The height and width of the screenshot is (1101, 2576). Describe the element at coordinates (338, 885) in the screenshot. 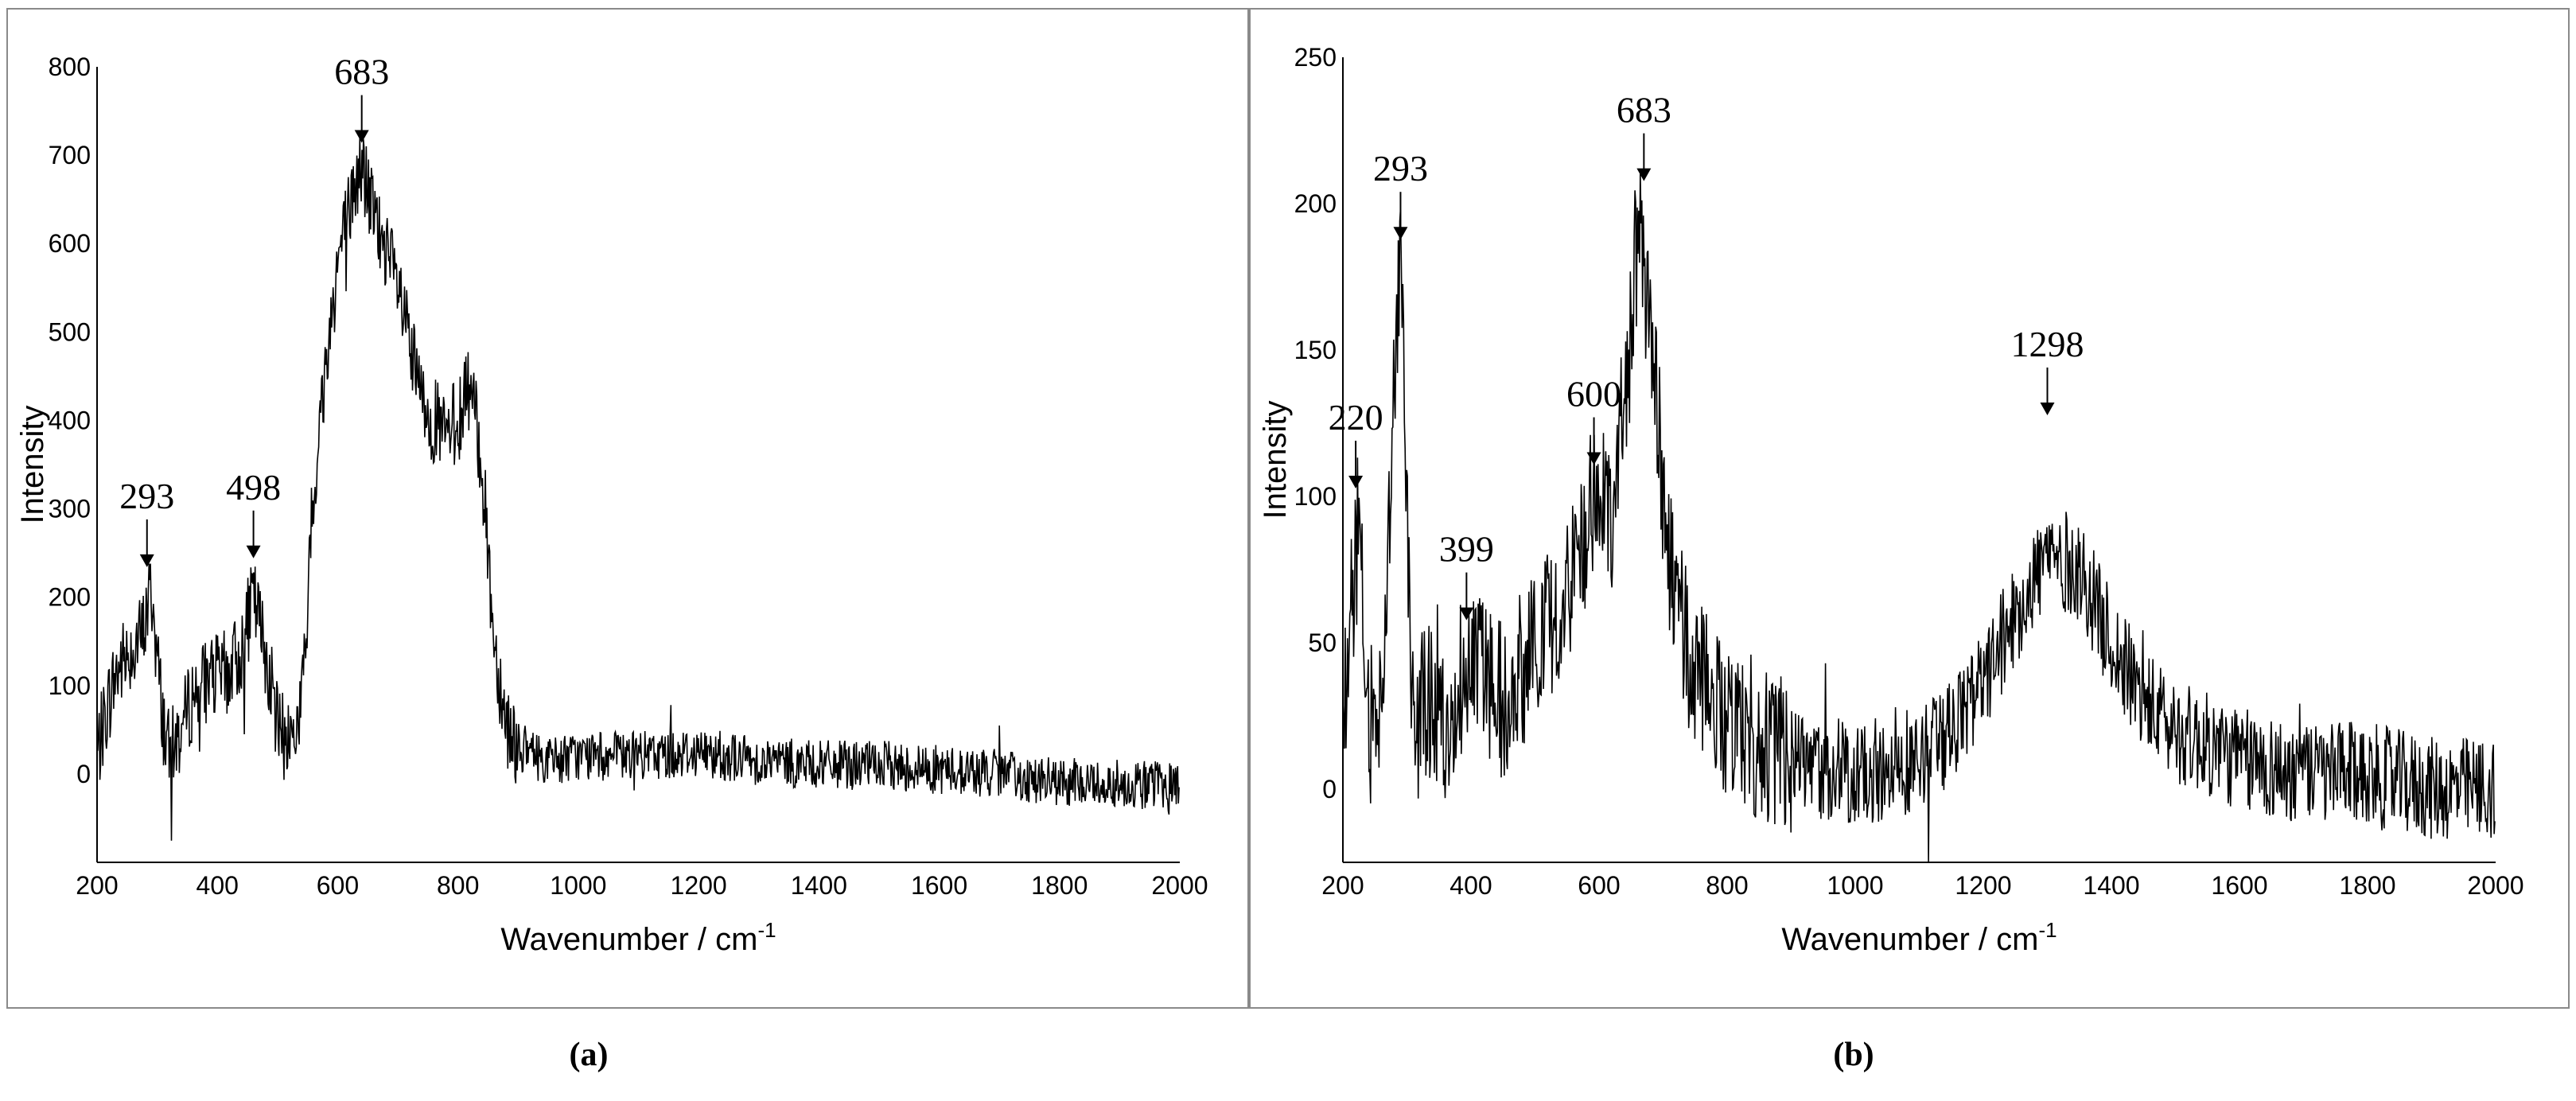

I see `chart-a-x-tick-label: 600` at that location.